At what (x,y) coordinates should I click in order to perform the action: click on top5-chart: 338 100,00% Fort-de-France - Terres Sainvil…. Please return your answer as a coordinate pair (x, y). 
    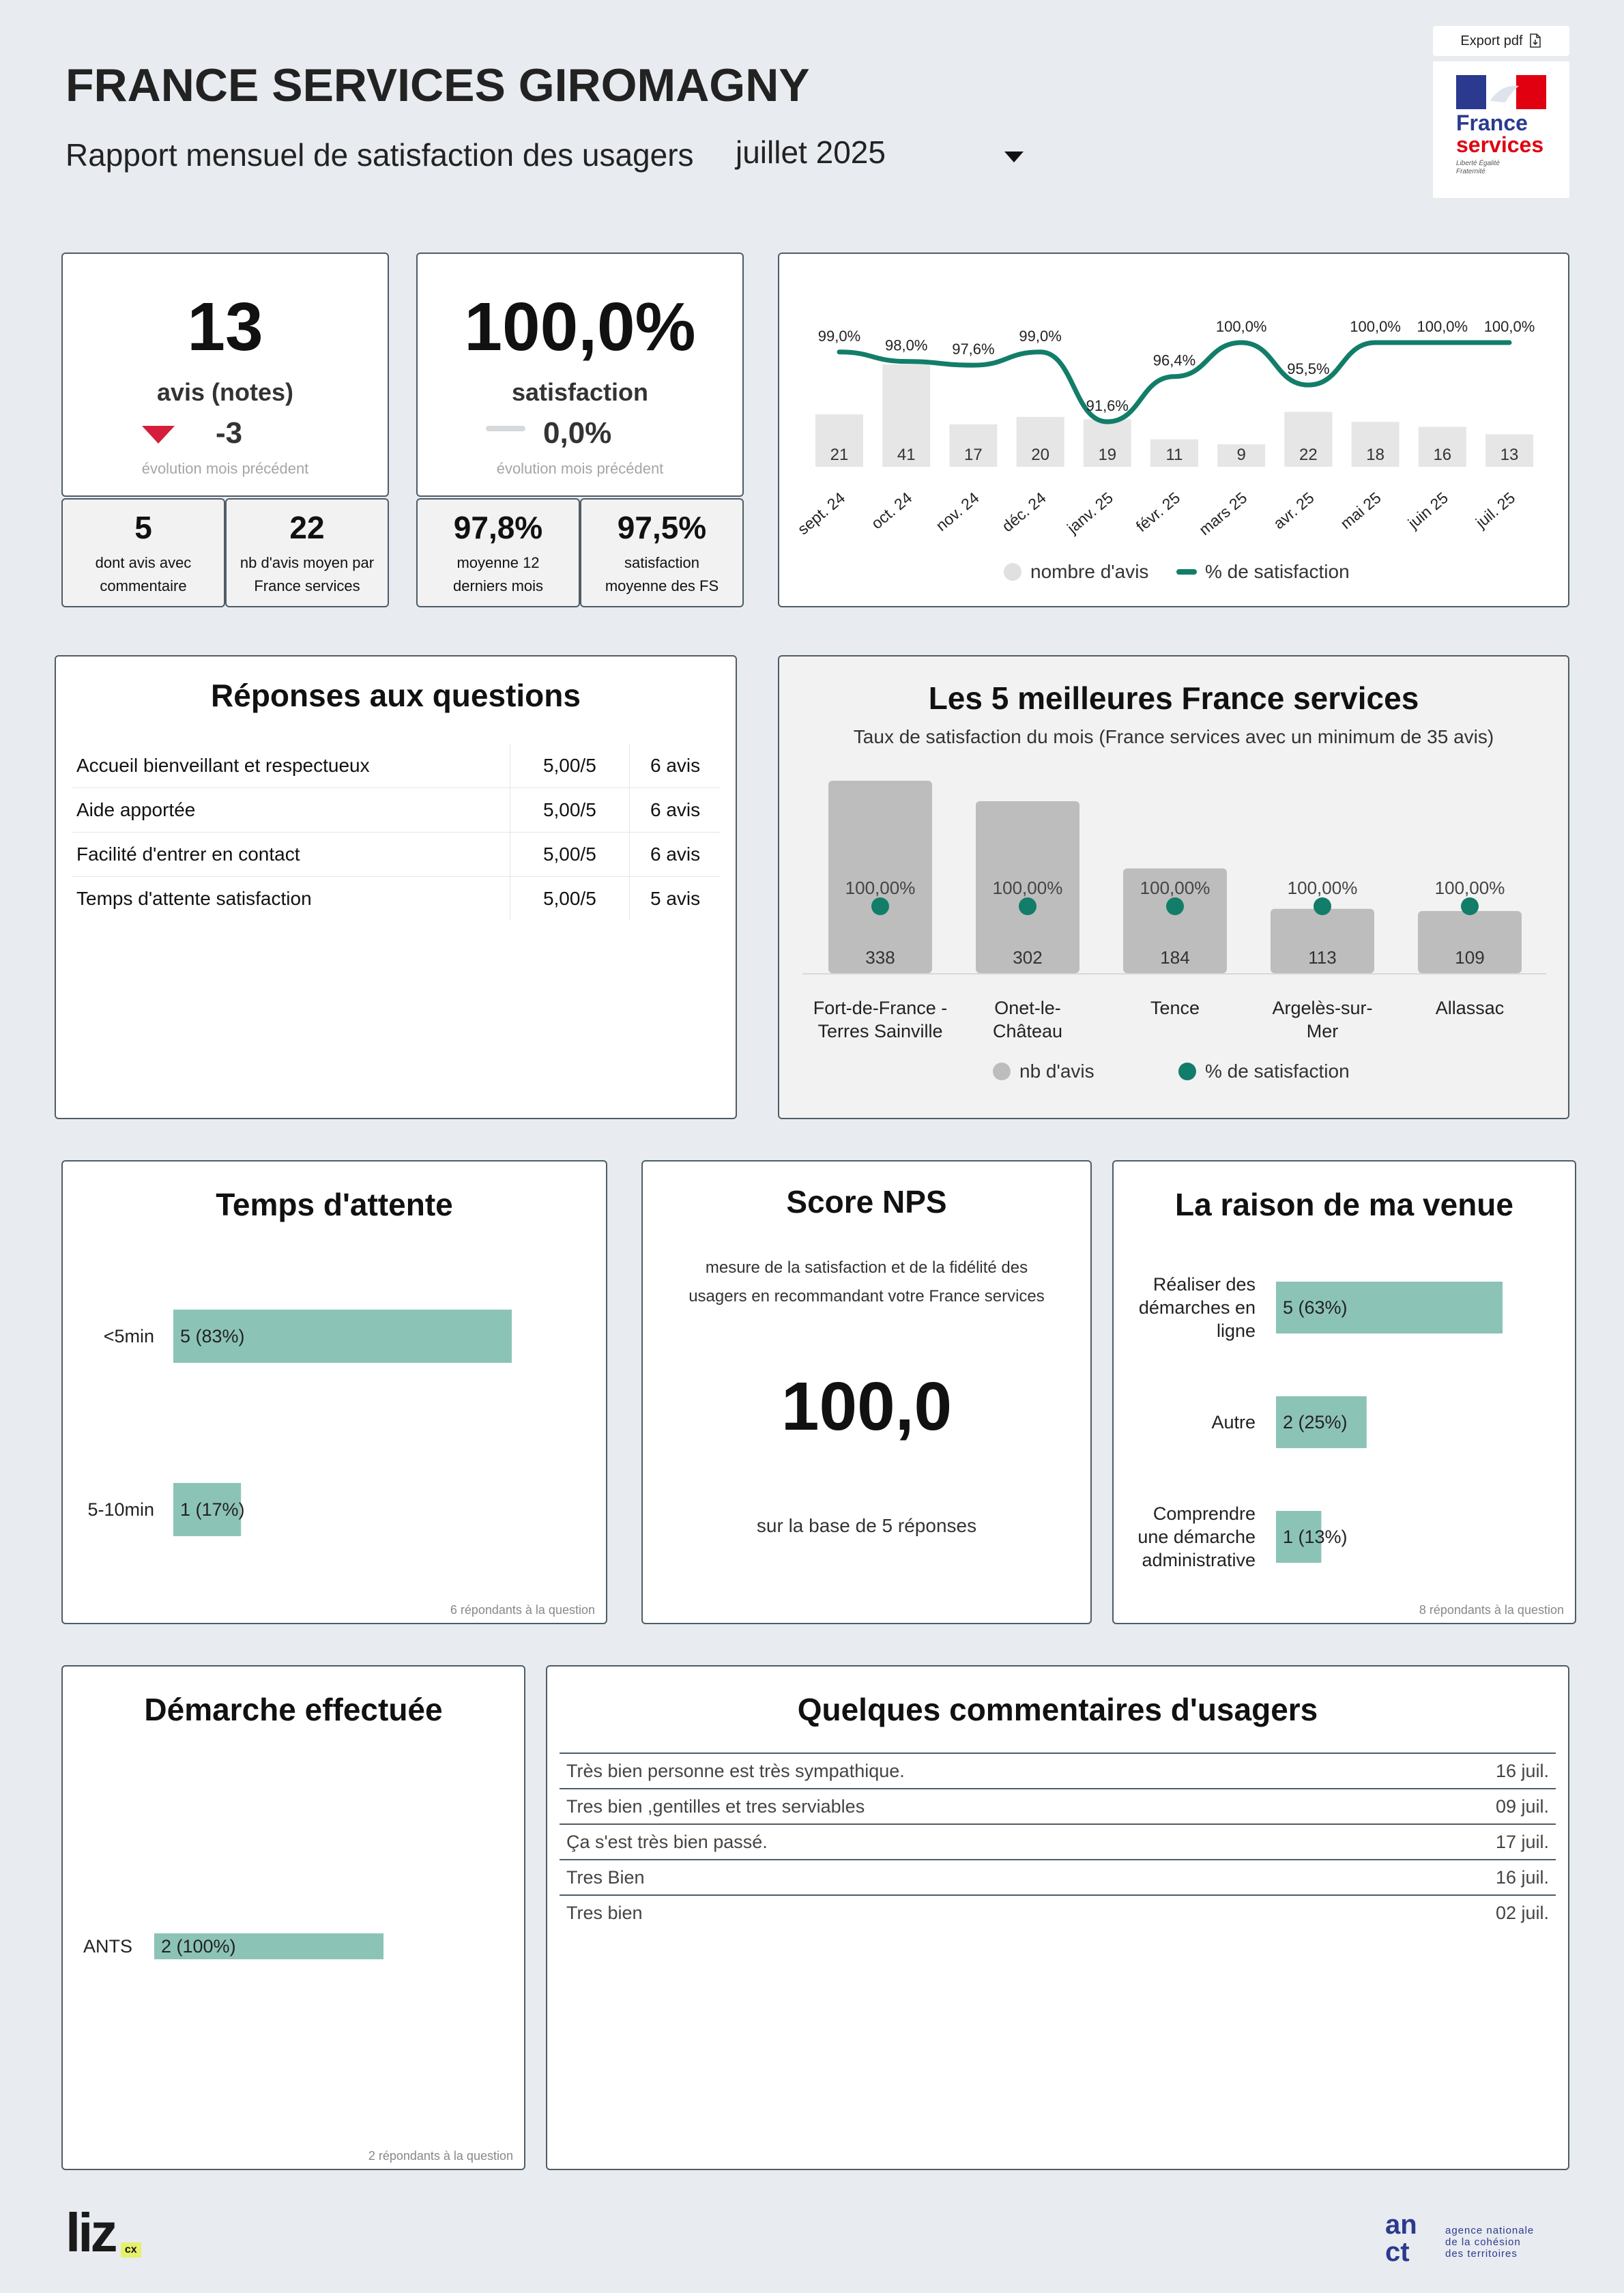
    Looking at the image, I should click on (1174, 931).